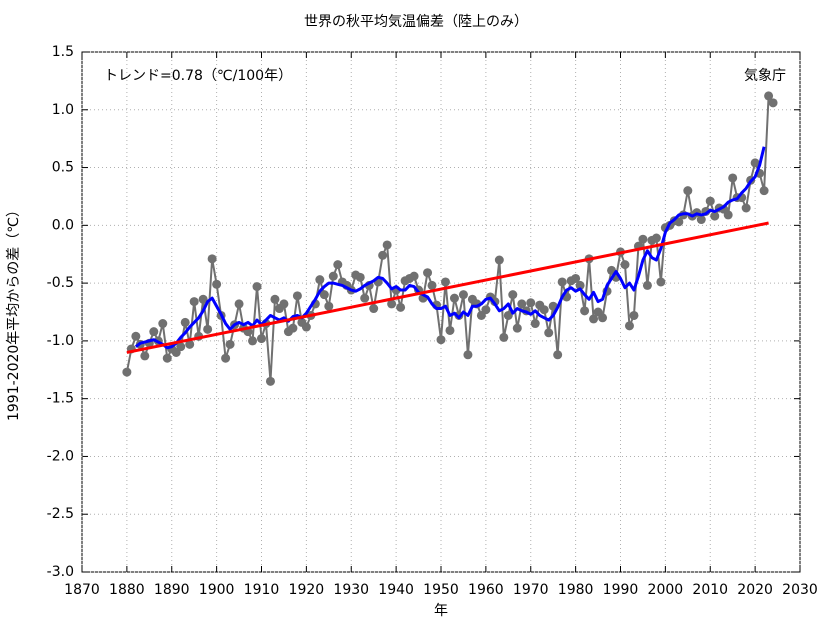 This screenshot has height=625, width=833. I want to click on x-tick-label: 1970, so click(531, 590).